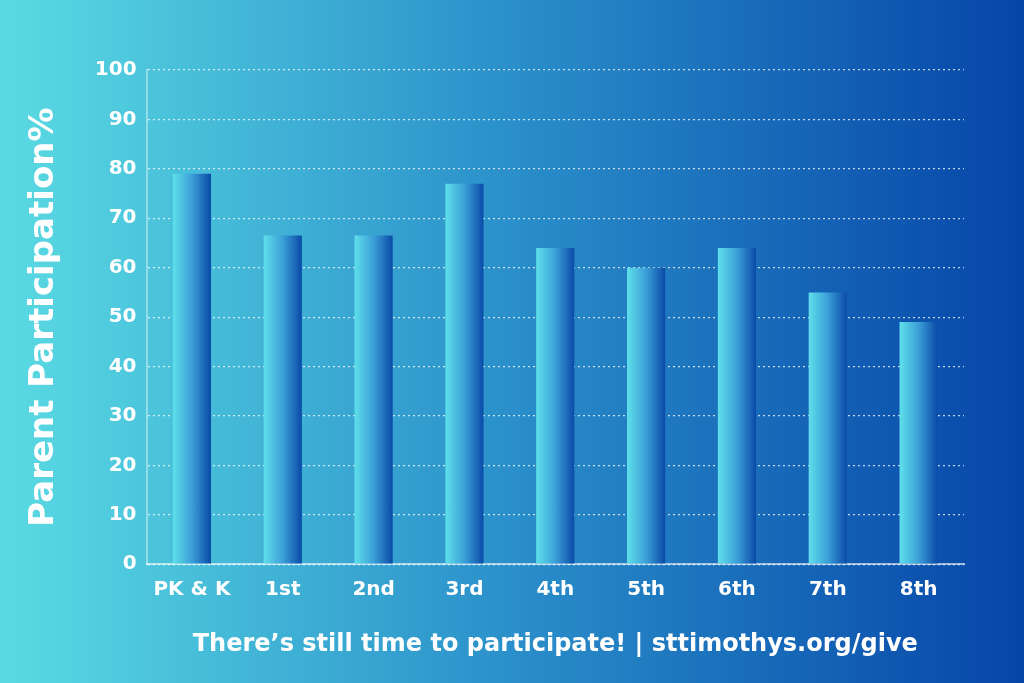  Describe the element at coordinates (827, 588) in the screenshot. I see `x-tick-label: 7th` at that location.